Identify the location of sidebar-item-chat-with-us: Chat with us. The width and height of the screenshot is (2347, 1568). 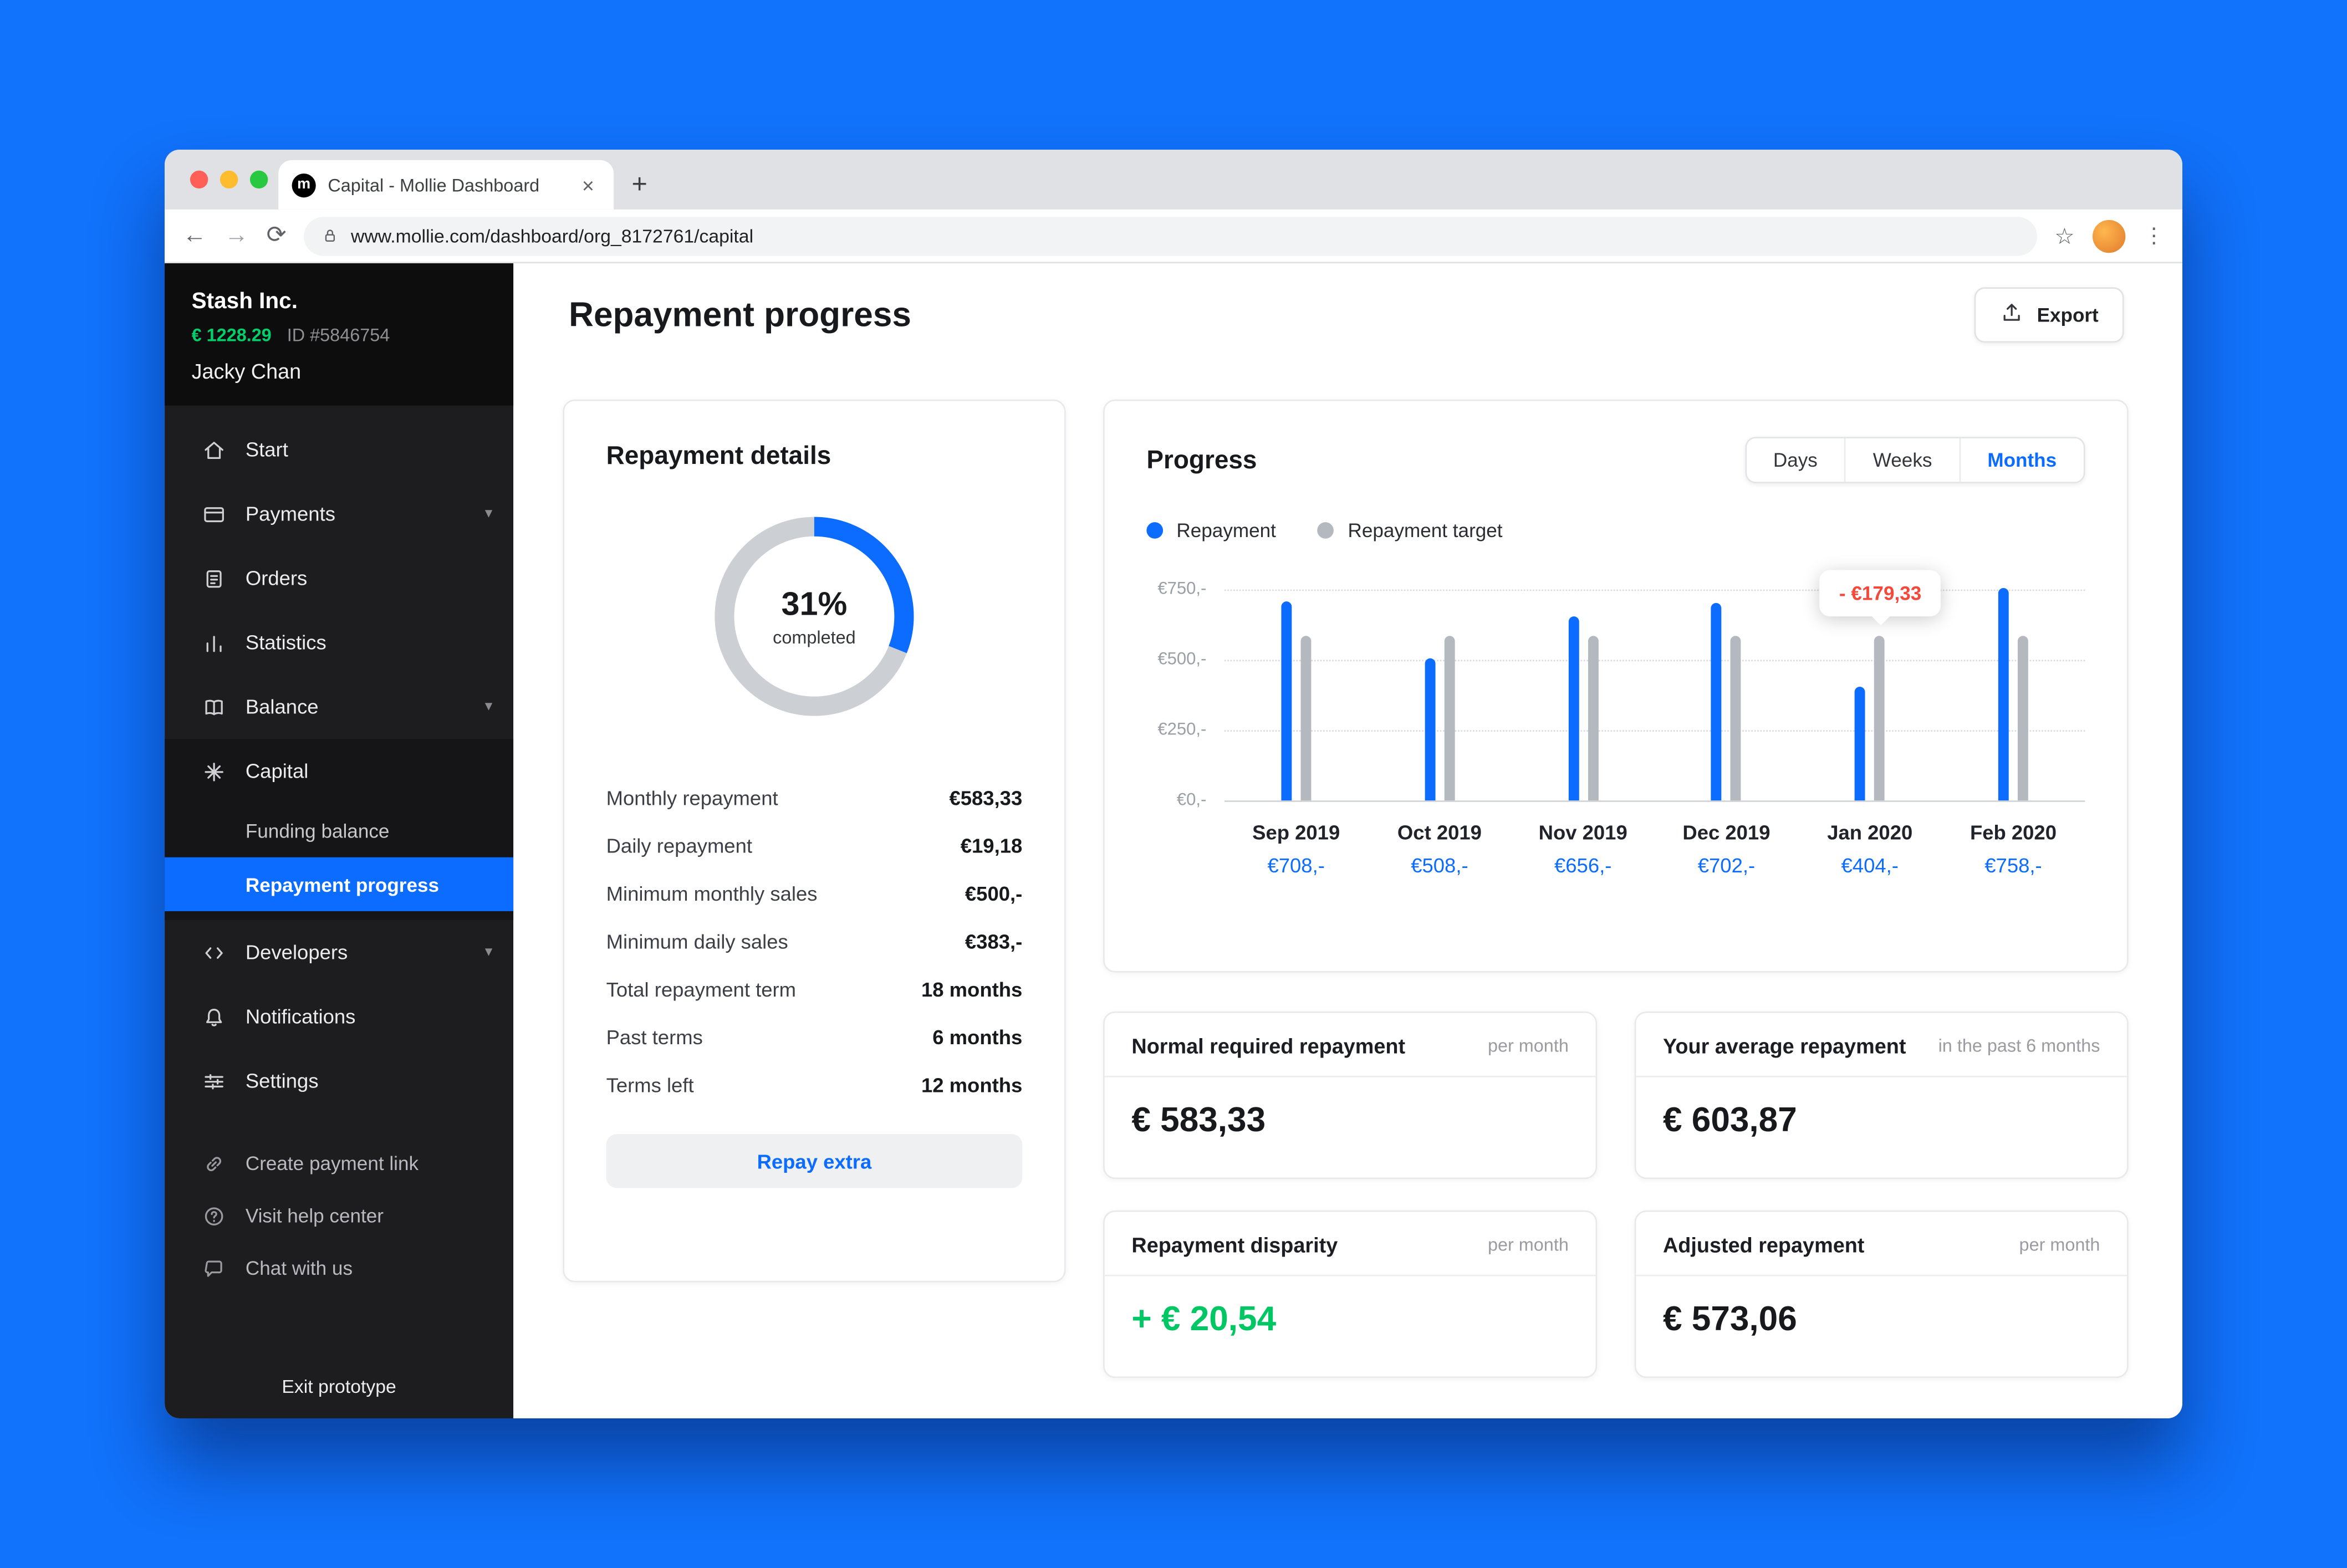
(339, 1268).